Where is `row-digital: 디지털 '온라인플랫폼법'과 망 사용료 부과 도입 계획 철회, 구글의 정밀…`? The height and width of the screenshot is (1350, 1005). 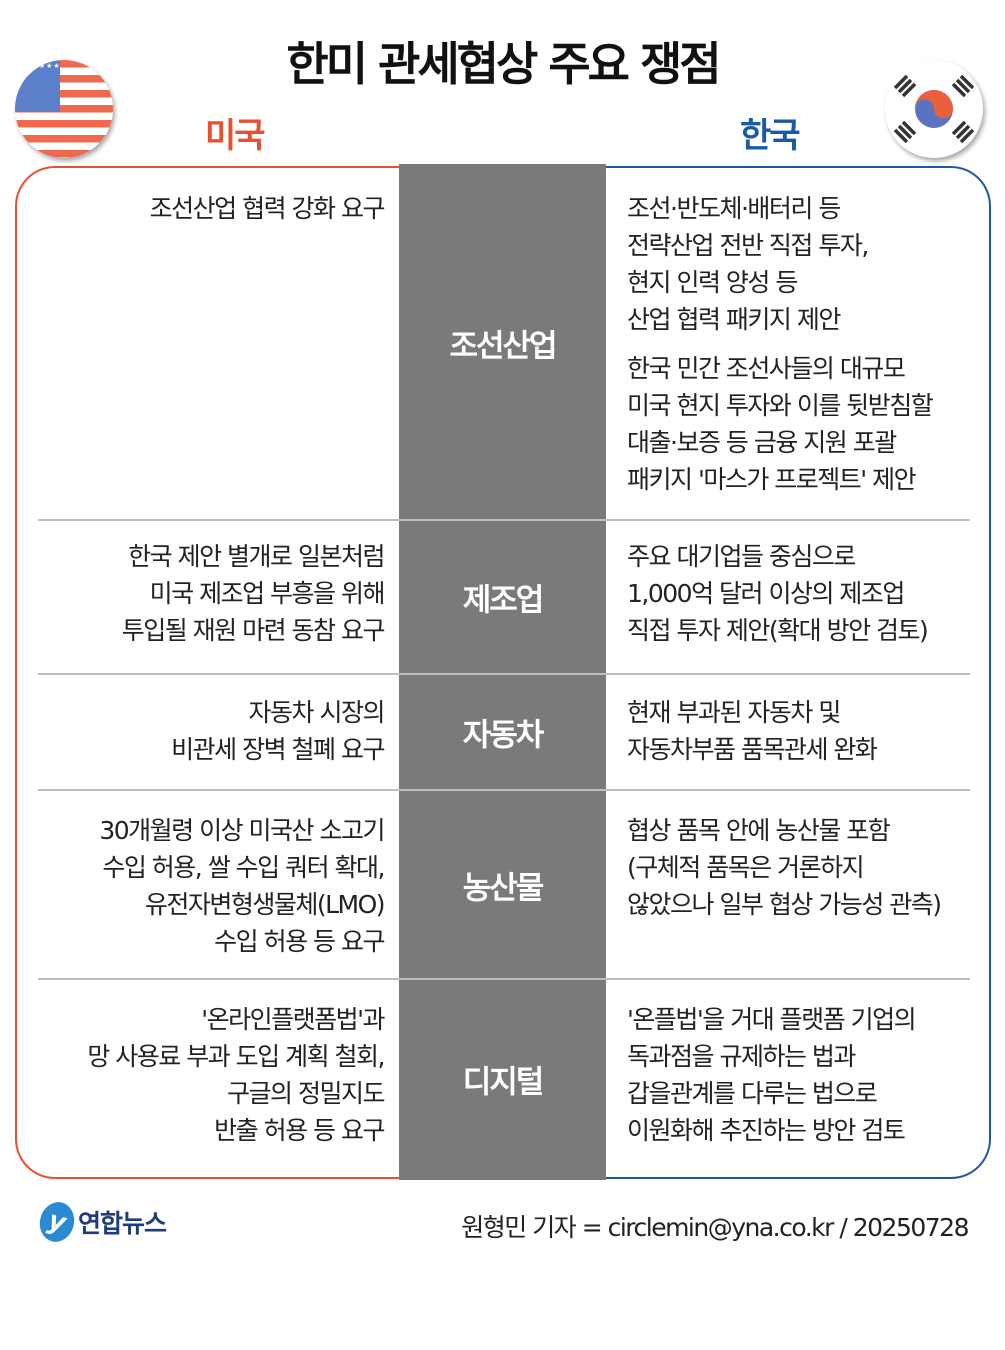
row-digital: 디지털 '온라인플랫폼법'과 망 사용료 부과 도입 계획 철회, 구글의 정밀… is located at coordinates (504, 1078).